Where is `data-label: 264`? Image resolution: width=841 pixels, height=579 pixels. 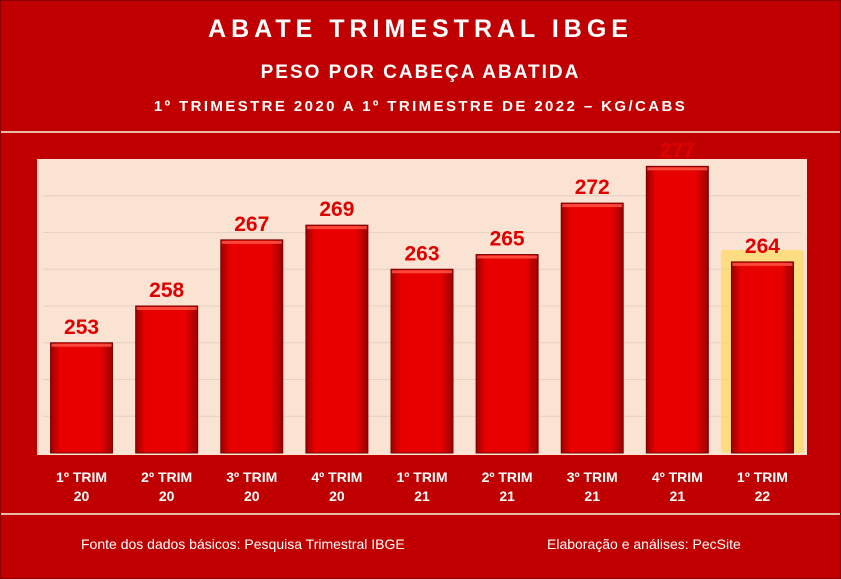 data-label: 264 is located at coordinates (762, 246).